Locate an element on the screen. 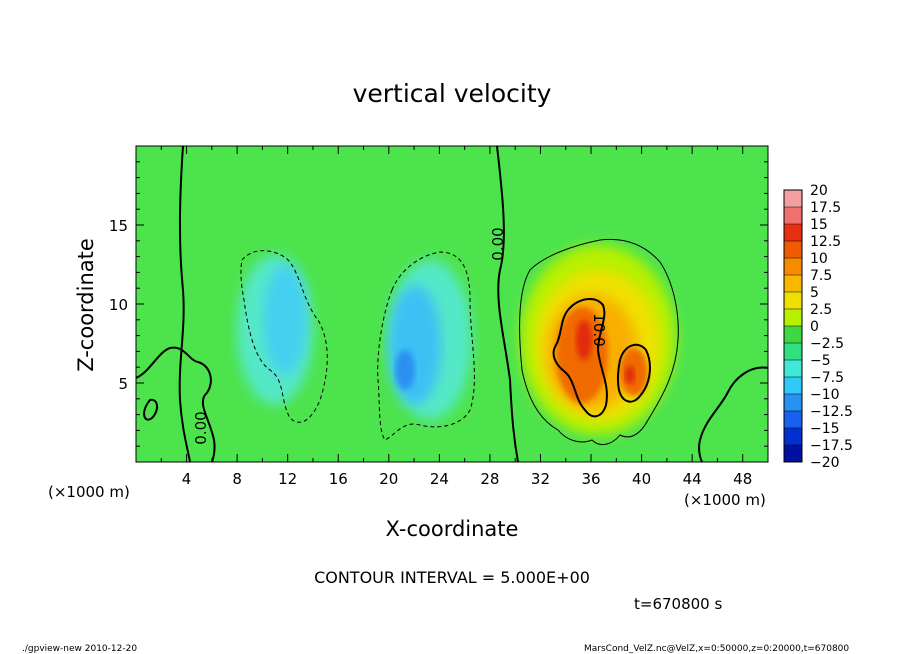  zero-contour-small is located at coordinates (150, 409).